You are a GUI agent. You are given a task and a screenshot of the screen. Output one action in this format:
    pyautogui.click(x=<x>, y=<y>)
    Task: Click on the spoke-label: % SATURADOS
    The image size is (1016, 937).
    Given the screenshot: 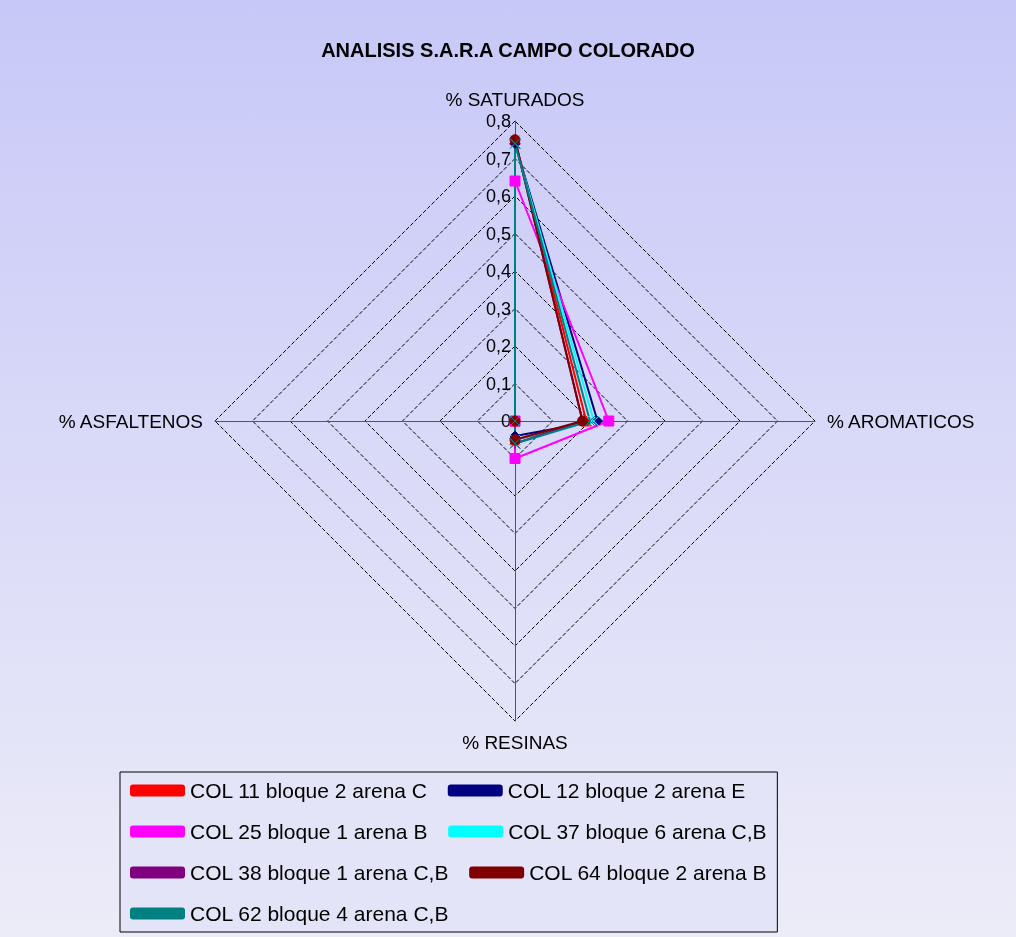 What is the action you would take?
    pyautogui.click(x=515, y=99)
    